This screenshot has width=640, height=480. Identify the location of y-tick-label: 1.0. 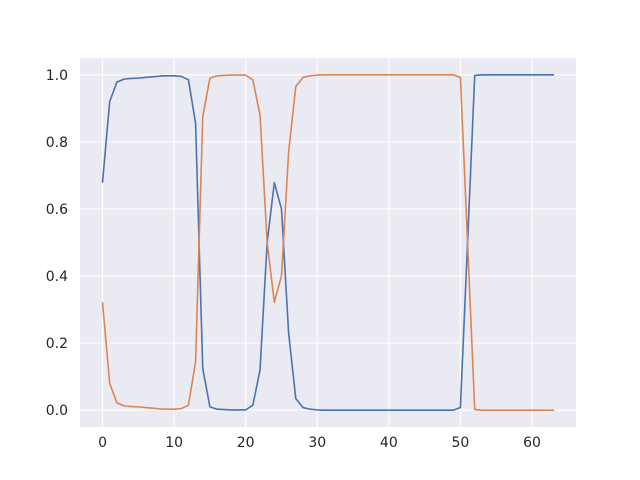
(57, 76).